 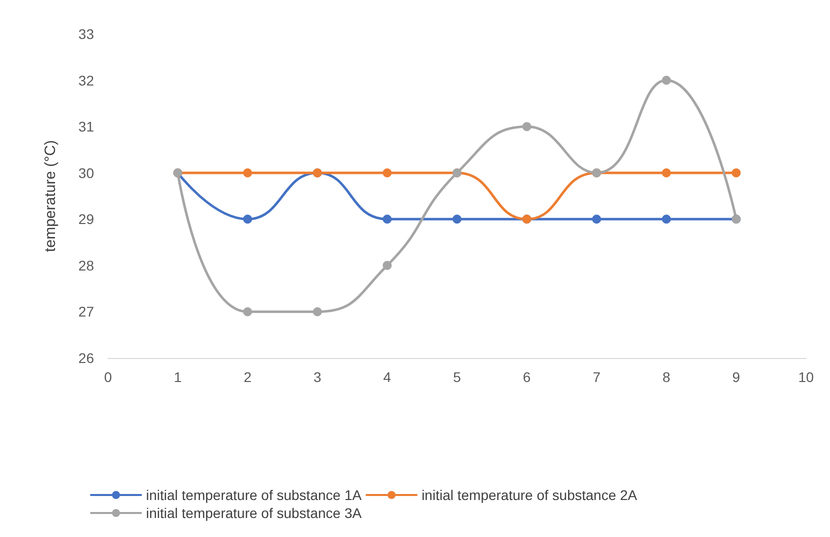 What do you see at coordinates (806, 377) in the screenshot?
I see `x-tick-label: 10` at bounding box center [806, 377].